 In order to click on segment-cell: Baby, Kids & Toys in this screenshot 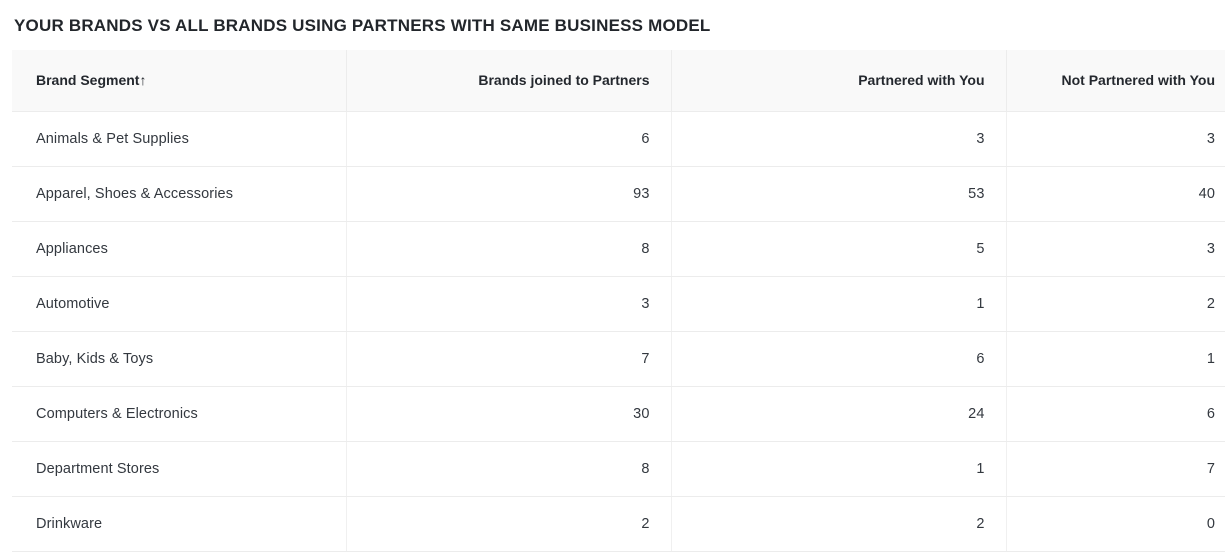, I will do `click(179, 359)`.